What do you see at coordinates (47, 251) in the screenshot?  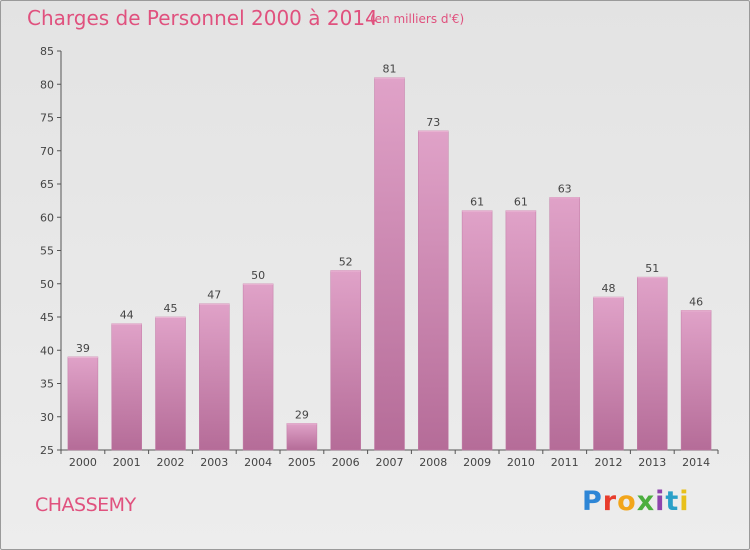 I see `y-tick-label: 55` at bounding box center [47, 251].